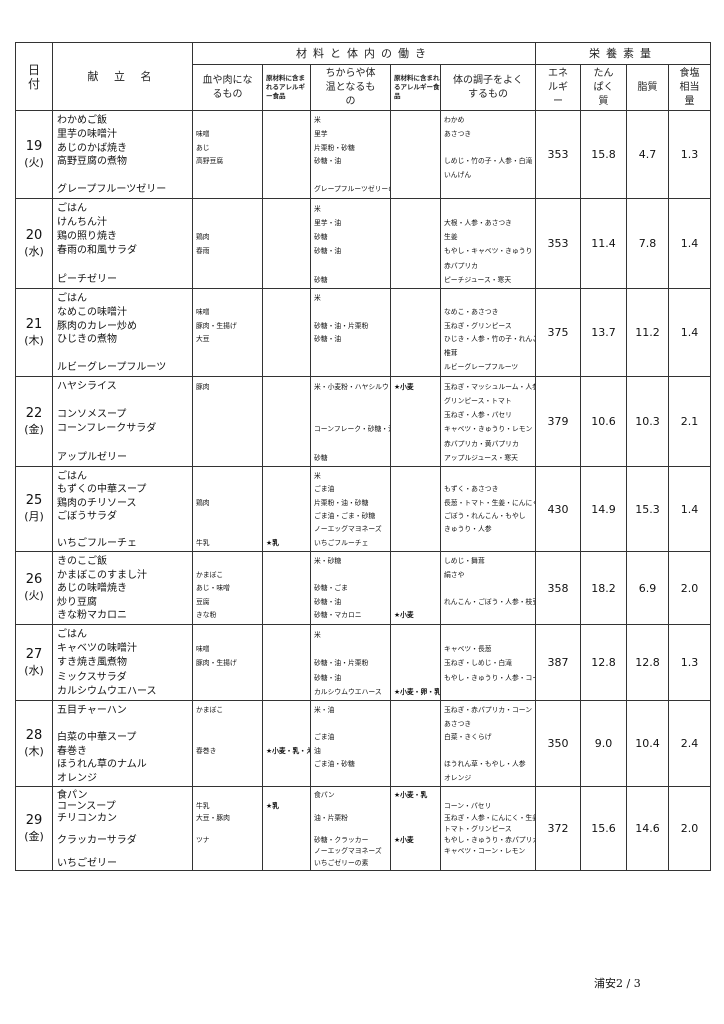  I want to click on menu-item: 里芋の味噌汁, so click(87, 134).